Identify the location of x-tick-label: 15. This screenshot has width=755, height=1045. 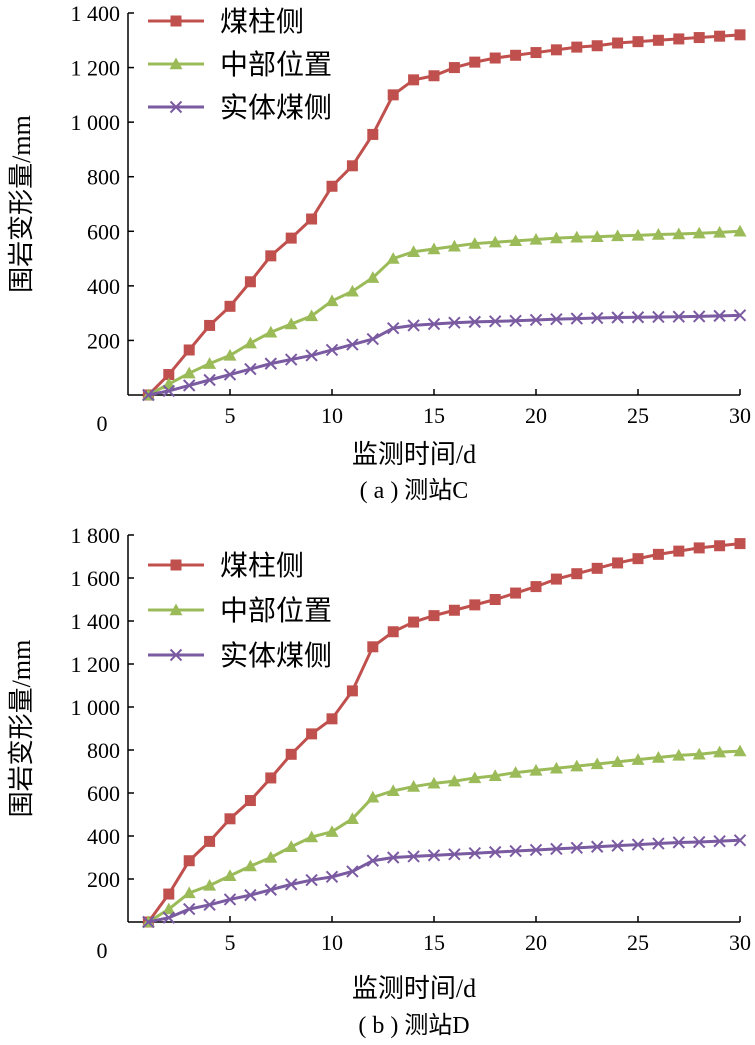
(434, 415).